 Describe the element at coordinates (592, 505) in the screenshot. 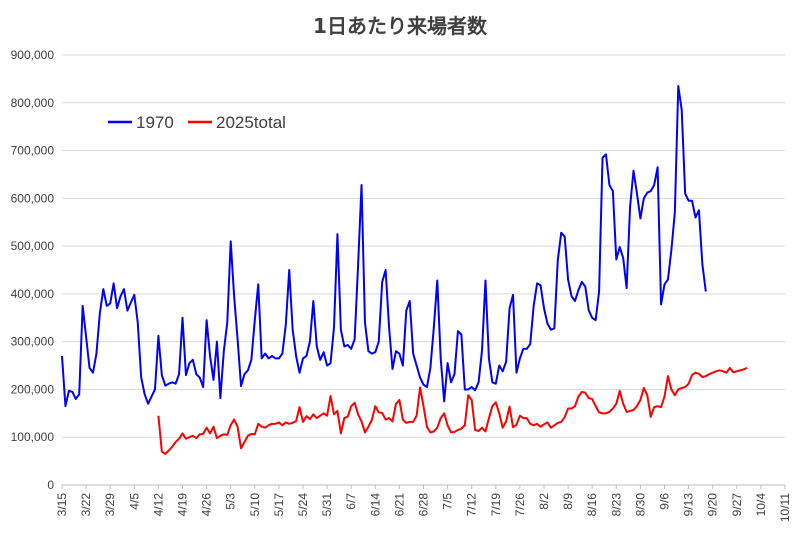

I see `x-tick-label: 8/16` at that location.